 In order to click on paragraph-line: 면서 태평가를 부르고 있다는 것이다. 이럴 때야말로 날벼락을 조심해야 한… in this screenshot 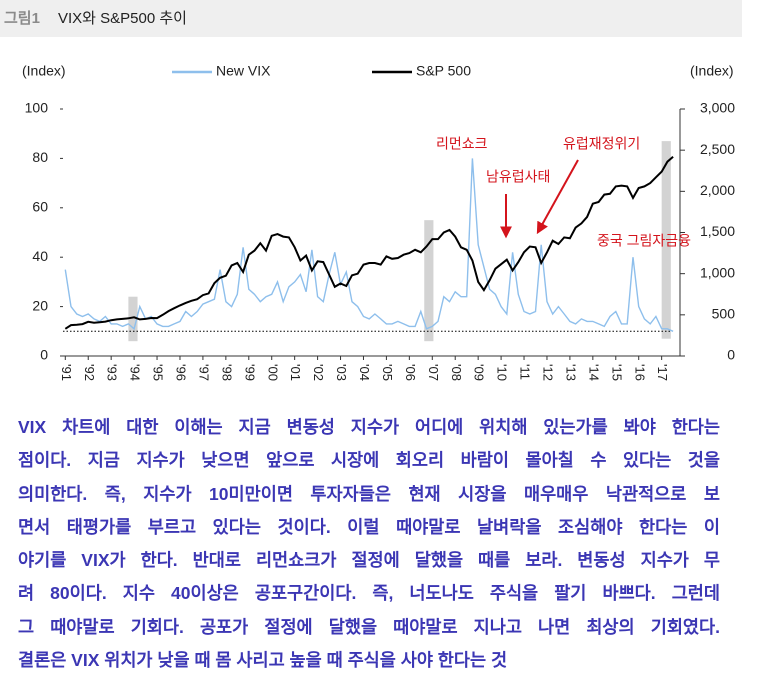, I will do `click(369, 526)`.